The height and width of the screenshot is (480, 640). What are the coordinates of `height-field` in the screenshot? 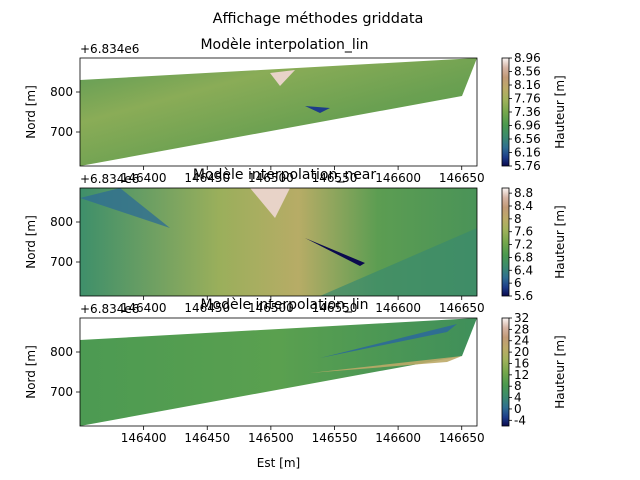 It's located at (278, 112).